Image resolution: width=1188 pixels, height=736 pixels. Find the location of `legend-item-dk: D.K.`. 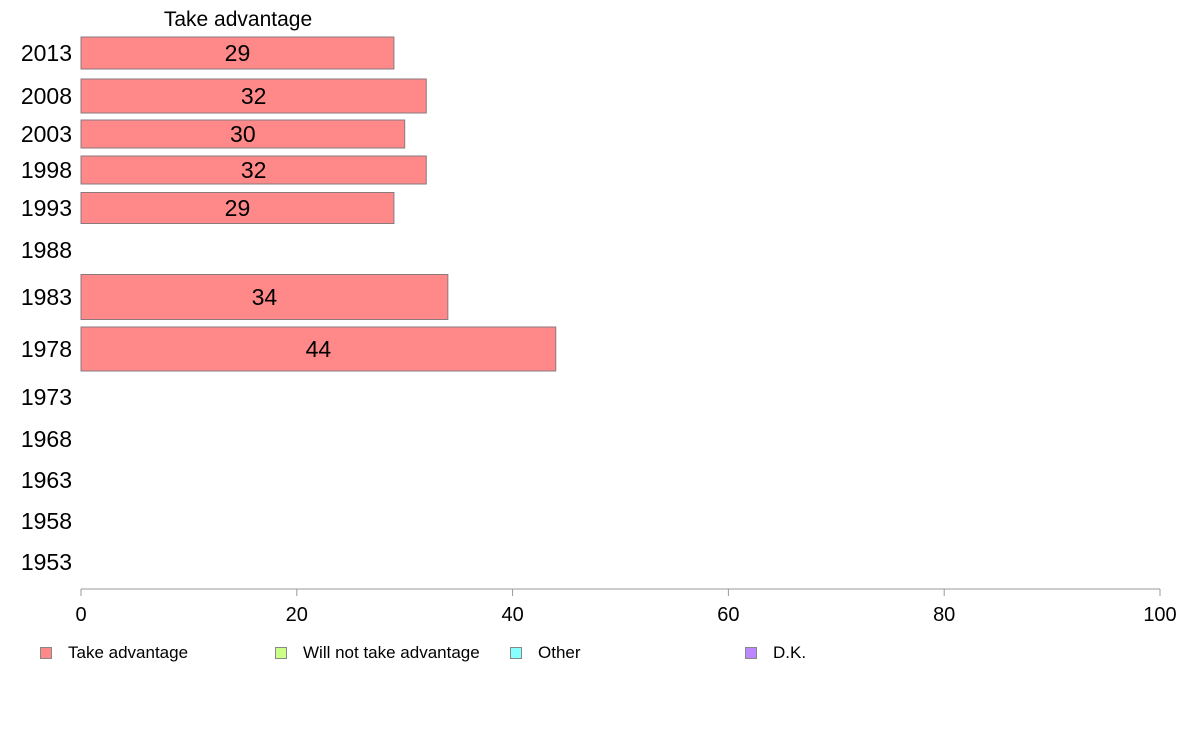

legend-item-dk: D.K. is located at coordinates (775, 653).